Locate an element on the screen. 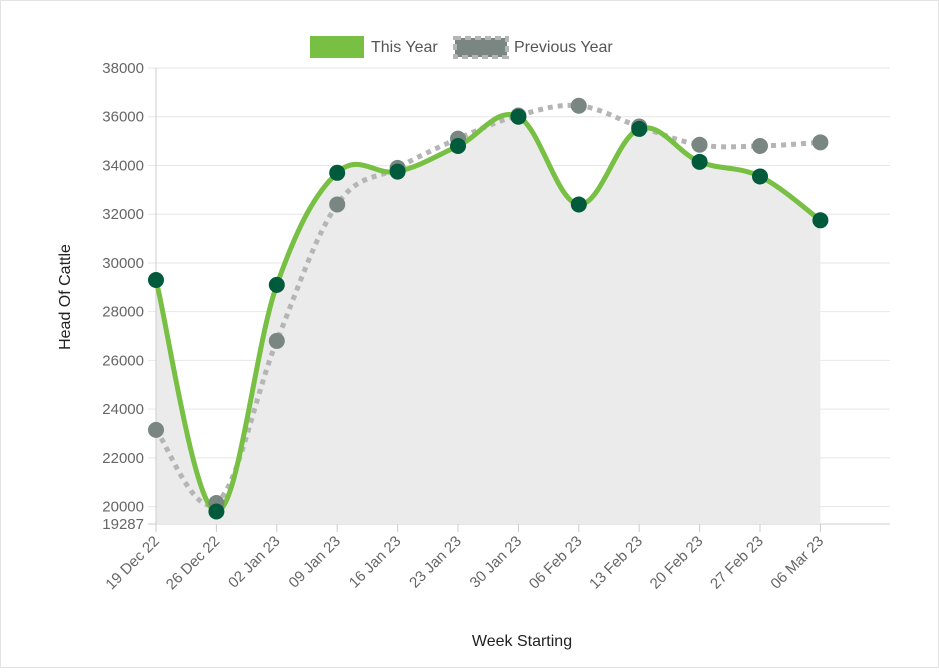 The width and height of the screenshot is (939, 672). y-tick-label: 26000 is located at coordinates (123, 360).